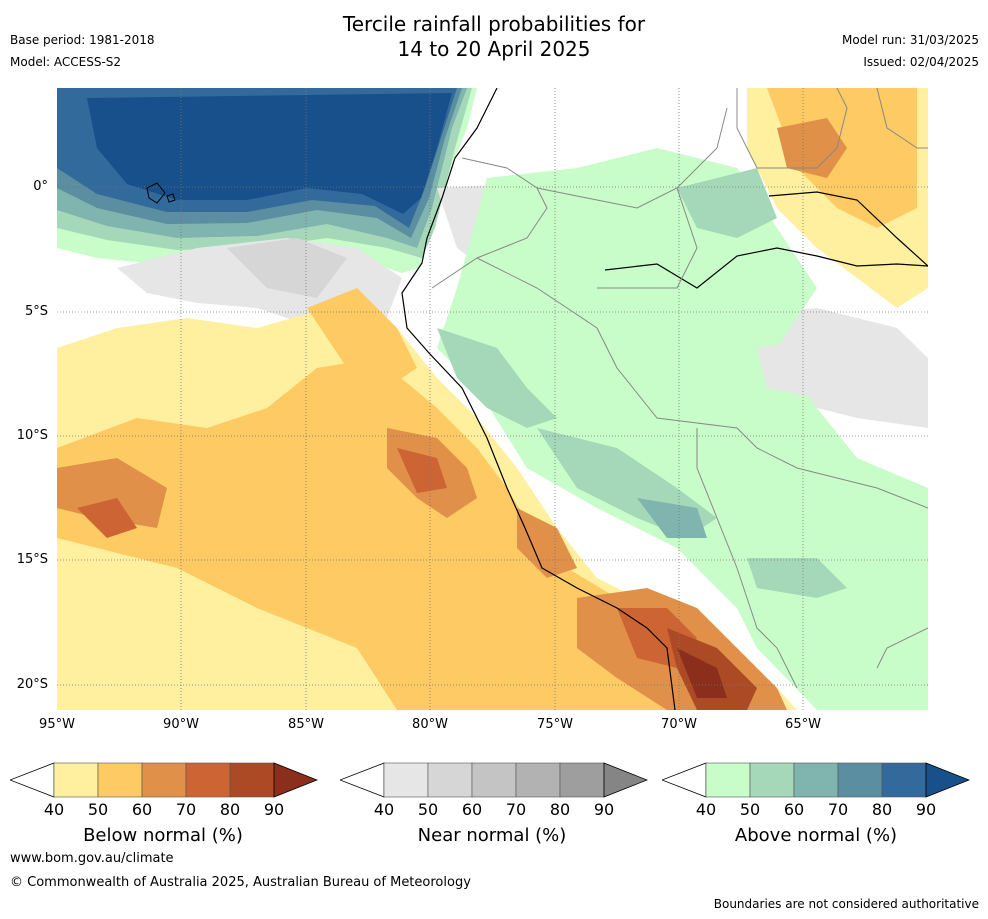 The height and width of the screenshot is (919, 988). Describe the element at coordinates (516, 809) in the screenshot. I see `near-tick-70: 70` at that location.